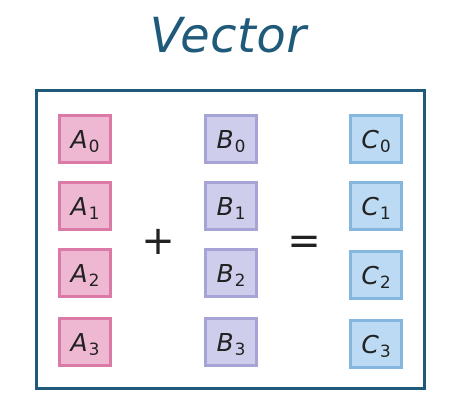 The height and width of the screenshot is (416, 456). What do you see at coordinates (304, 241) in the screenshot?
I see `equals-operator: =` at bounding box center [304, 241].